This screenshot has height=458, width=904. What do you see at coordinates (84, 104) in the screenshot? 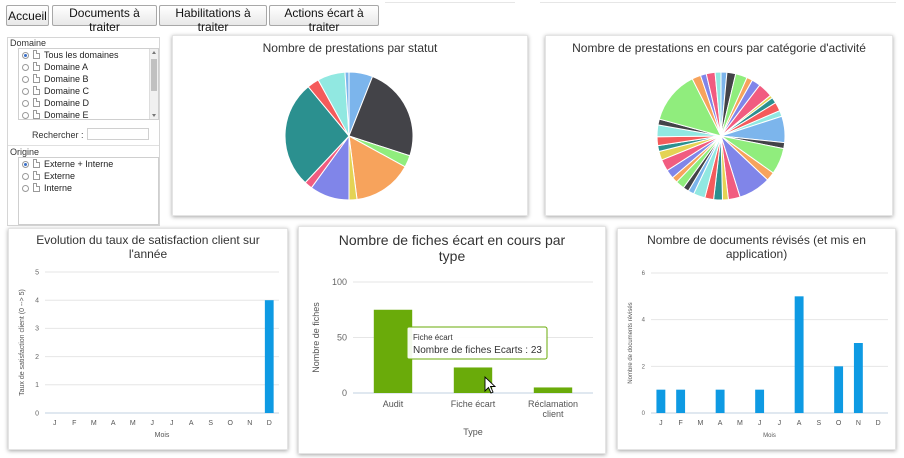
I see `domaine-option-d: Domaine D` at bounding box center [84, 104].